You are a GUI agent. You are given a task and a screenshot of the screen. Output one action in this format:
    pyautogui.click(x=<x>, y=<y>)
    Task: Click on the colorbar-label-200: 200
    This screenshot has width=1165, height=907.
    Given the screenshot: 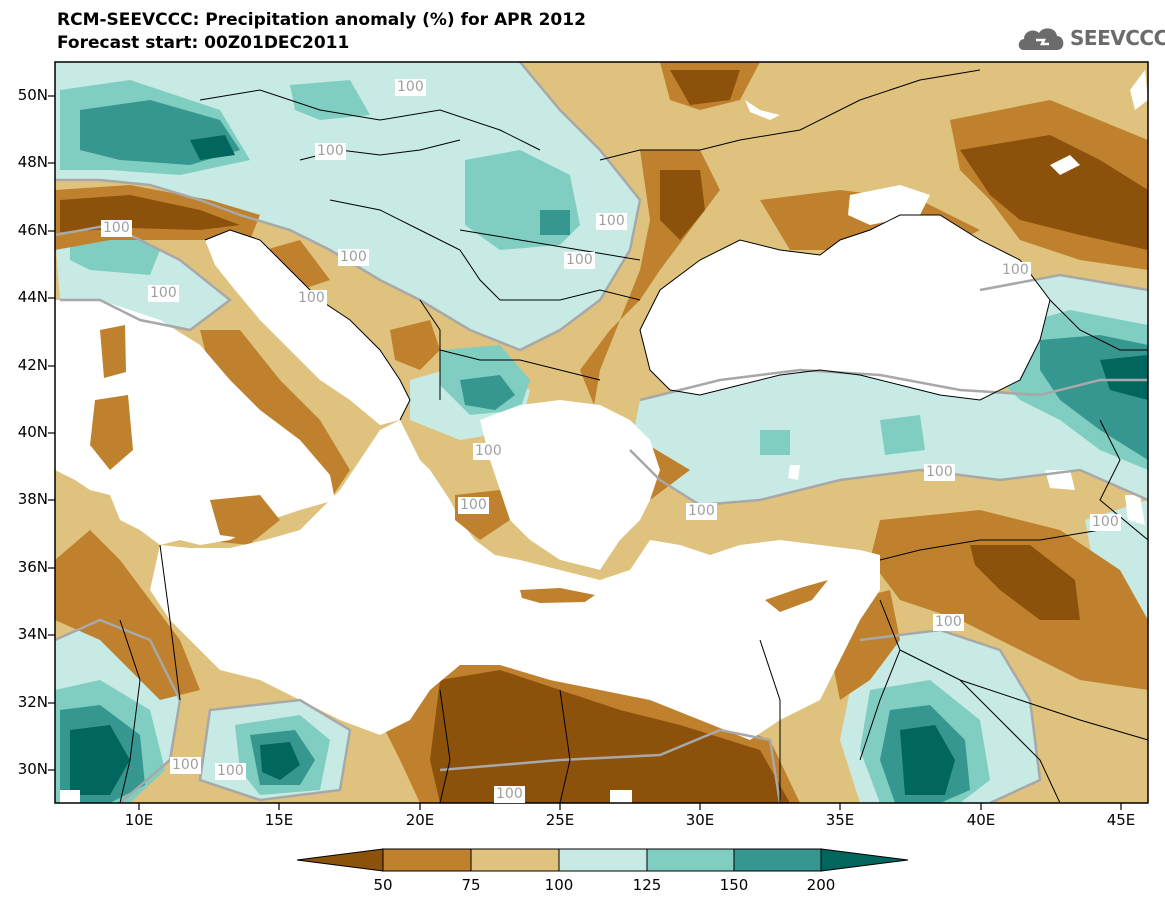 What is the action you would take?
    pyautogui.click(x=821, y=885)
    